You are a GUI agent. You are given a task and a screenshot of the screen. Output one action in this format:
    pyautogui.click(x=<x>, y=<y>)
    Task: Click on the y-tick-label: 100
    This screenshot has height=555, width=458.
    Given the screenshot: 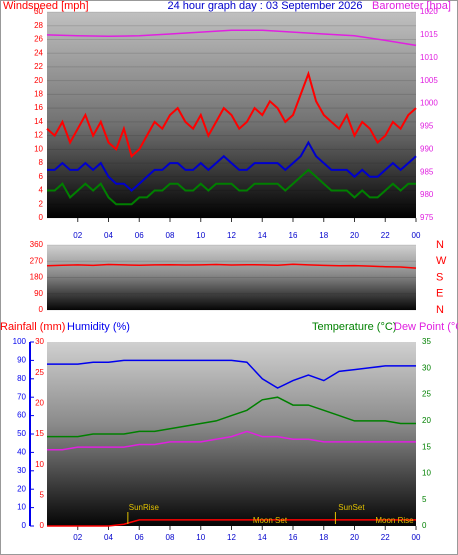 What is the action you would take?
    pyautogui.click(x=20, y=341)
    